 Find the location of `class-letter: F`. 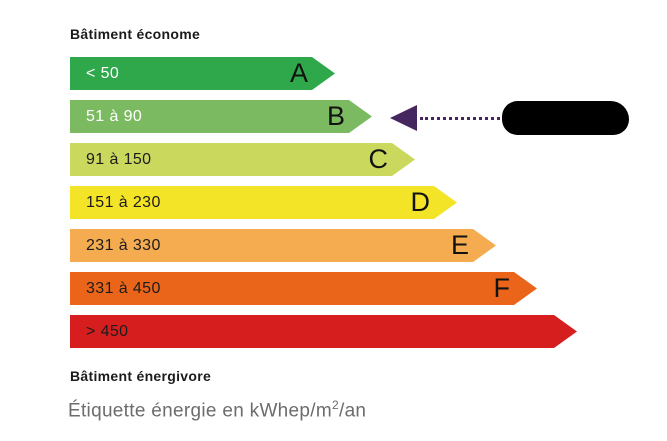

class-letter: F is located at coordinates (501, 287).